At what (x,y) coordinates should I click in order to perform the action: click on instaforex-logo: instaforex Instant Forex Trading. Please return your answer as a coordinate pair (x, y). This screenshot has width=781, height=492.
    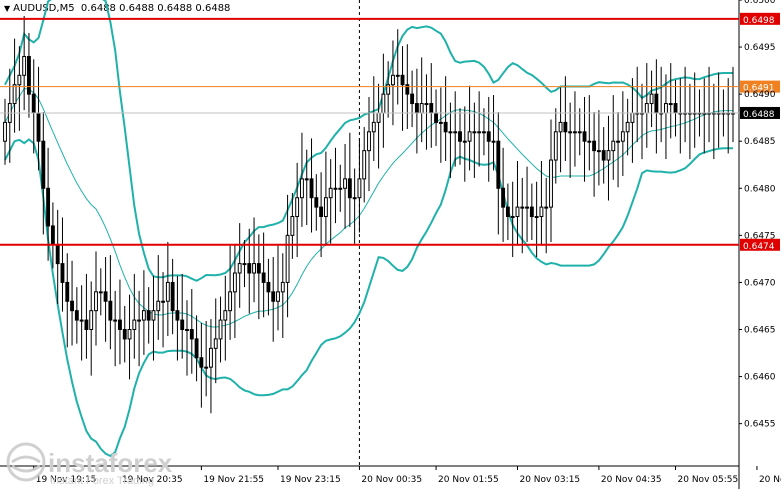
    Looking at the image, I should click on (97, 465).